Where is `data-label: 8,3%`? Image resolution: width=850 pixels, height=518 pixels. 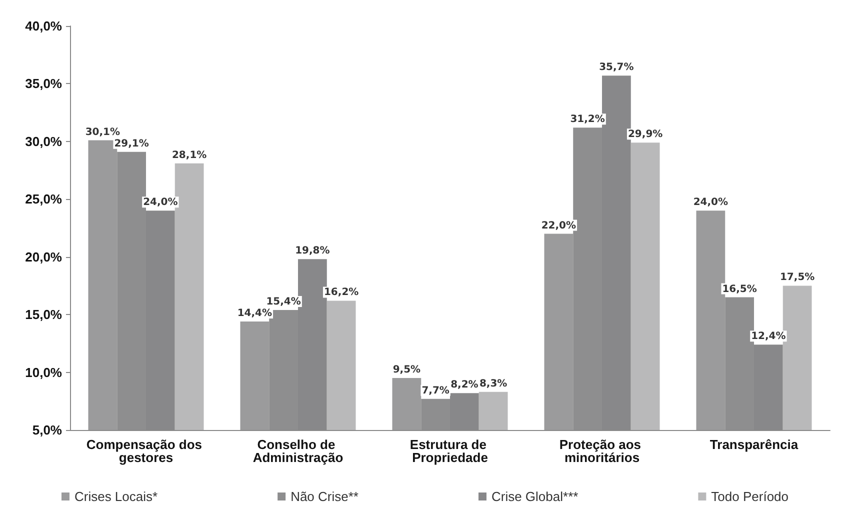
data-label: 8,3% is located at coordinates (493, 384).